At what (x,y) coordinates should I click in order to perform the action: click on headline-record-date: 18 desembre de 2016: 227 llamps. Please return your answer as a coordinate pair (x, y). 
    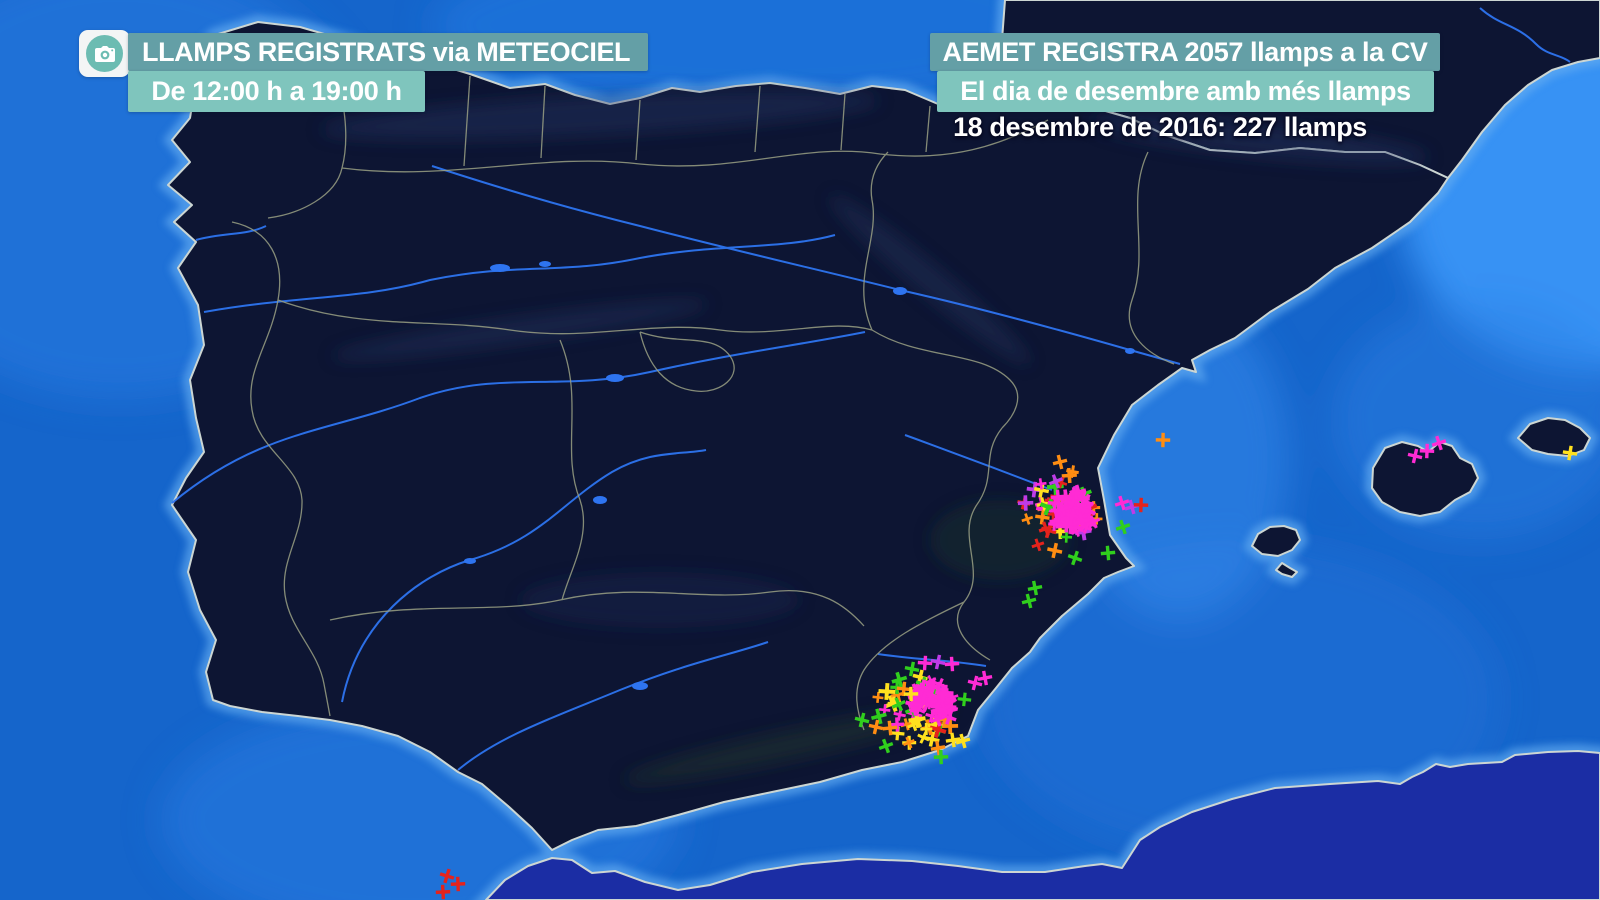
    Looking at the image, I should click on (1160, 127).